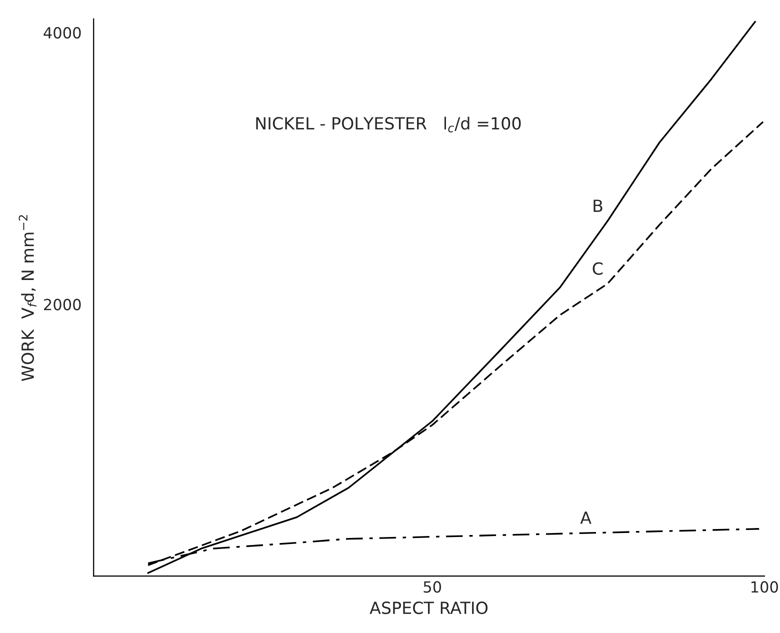 Image resolution: width=780 pixels, height=633 pixels. Describe the element at coordinates (429, 608) in the screenshot. I see `x-axis-title: ASPECT RATIO` at that location.